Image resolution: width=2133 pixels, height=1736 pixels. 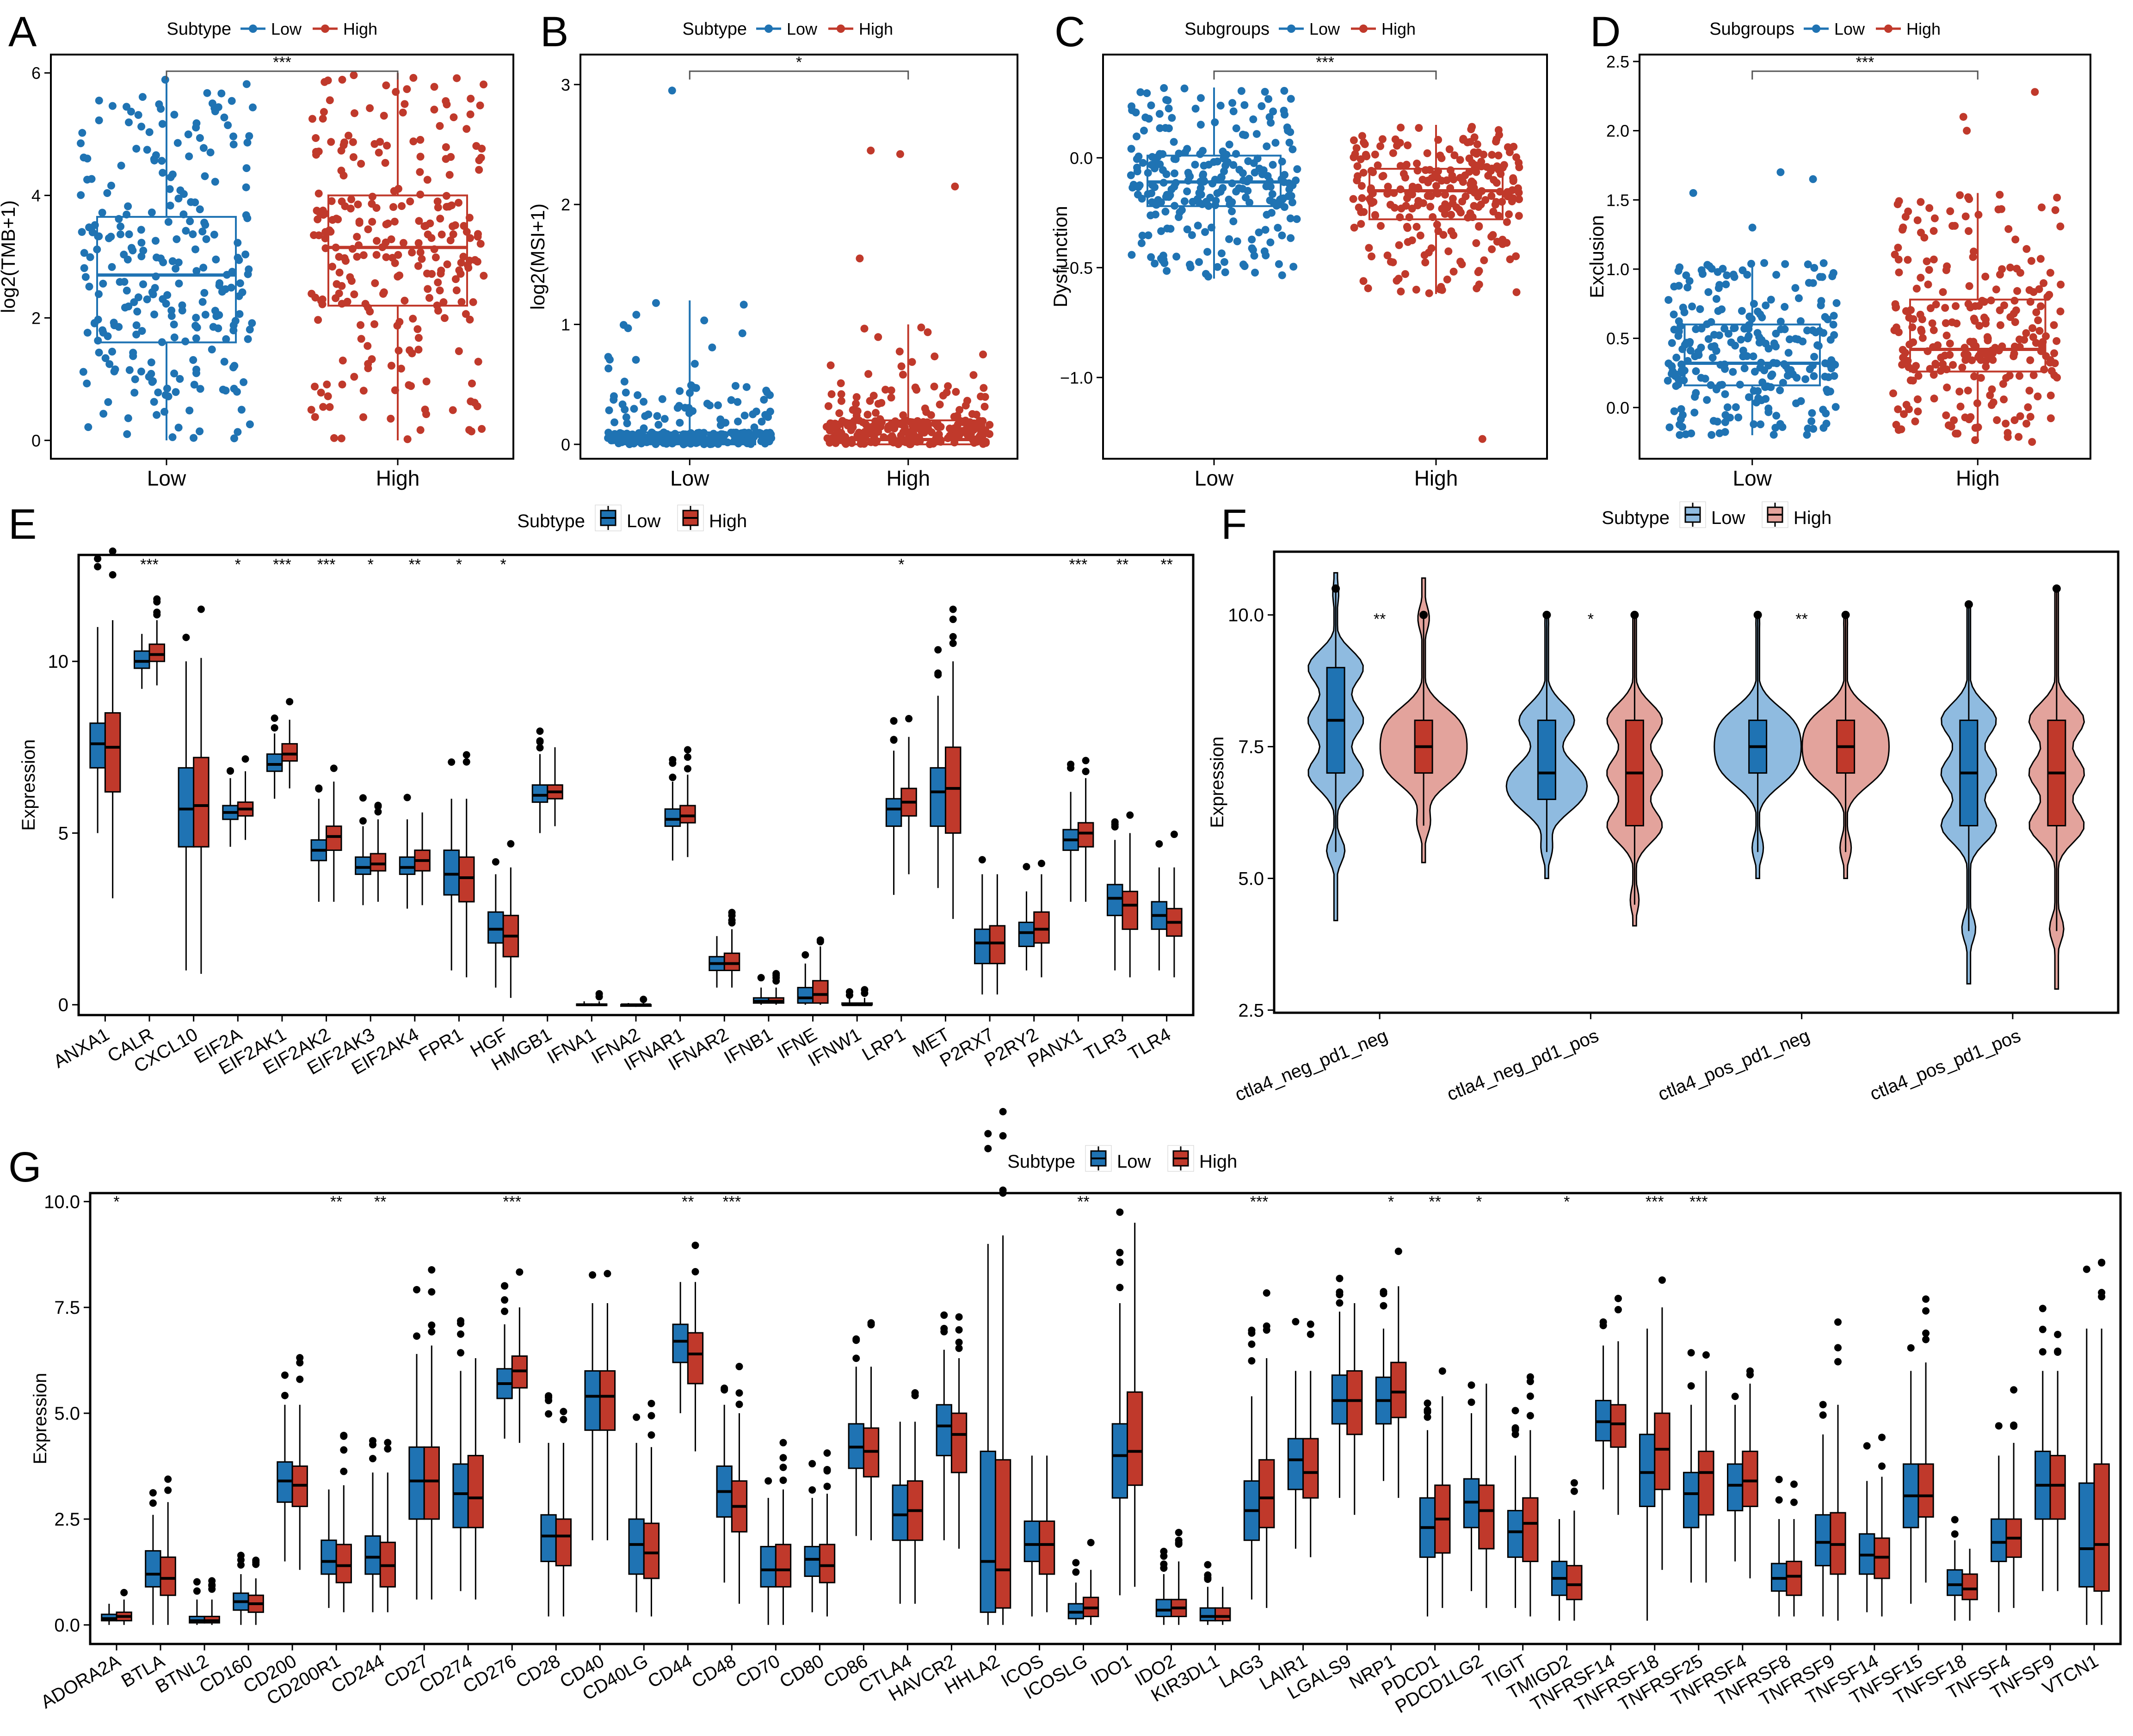 What do you see at coordinates (901, 564) in the screenshot?
I see `significance-label: *` at bounding box center [901, 564].